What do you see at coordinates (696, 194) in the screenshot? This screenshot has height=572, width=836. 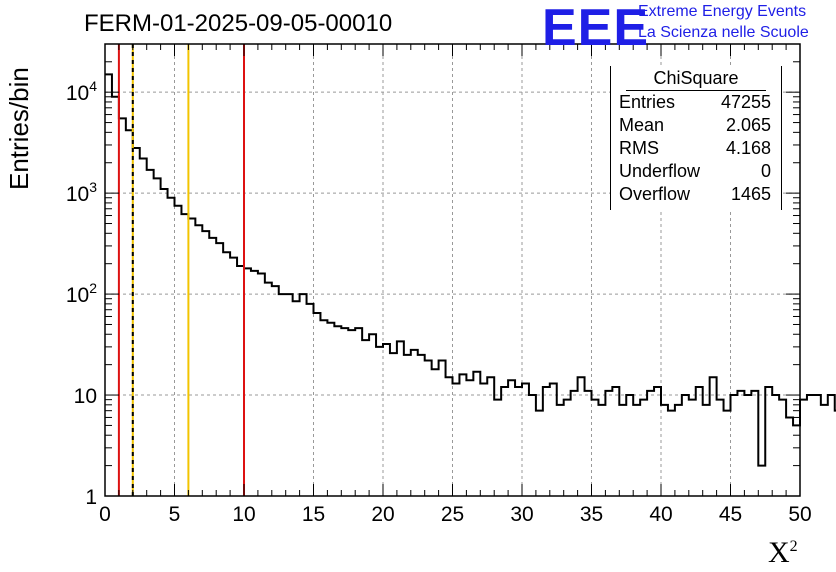 I see `stats-row-overflow: Overflow 1465` at bounding box center [696, 194].